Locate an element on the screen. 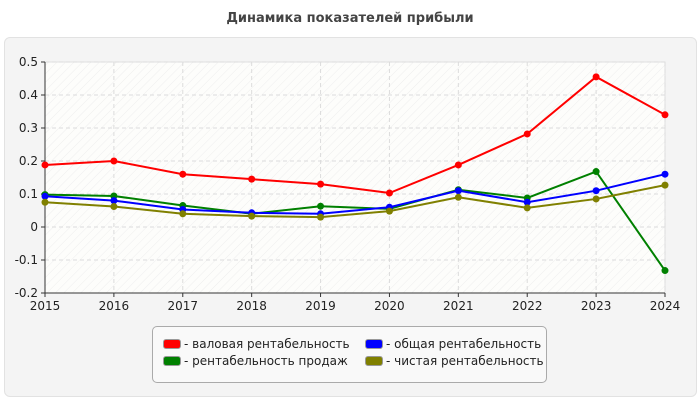 The image size is (700, 400). x-tick-label: 2016 is located at coordinates (114, 306).